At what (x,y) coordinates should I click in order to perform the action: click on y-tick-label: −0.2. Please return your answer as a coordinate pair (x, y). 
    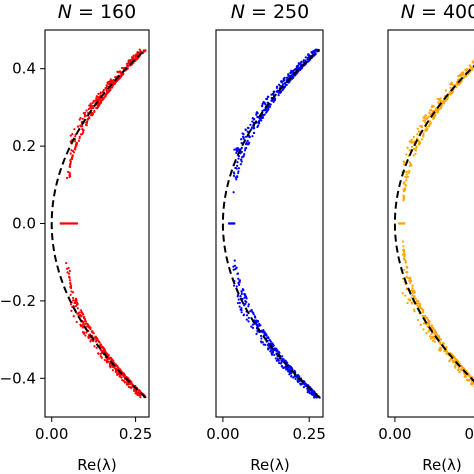
    Looking at the image, I should click on (18, 301).